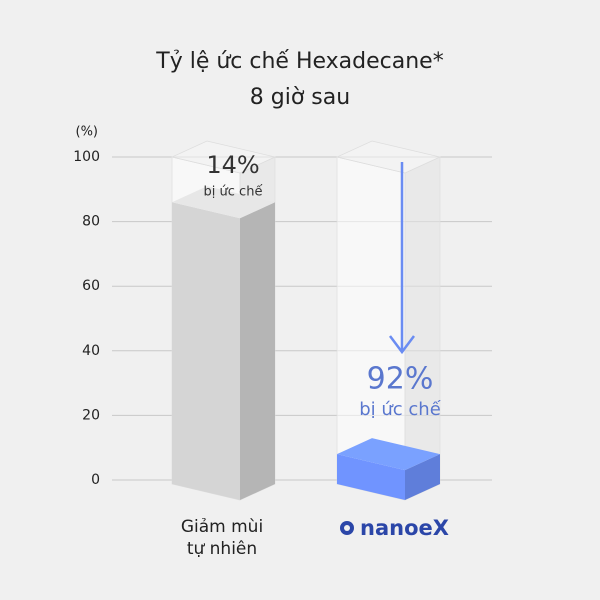  I want to click on y-axis-label: (%), so click(87, 132).